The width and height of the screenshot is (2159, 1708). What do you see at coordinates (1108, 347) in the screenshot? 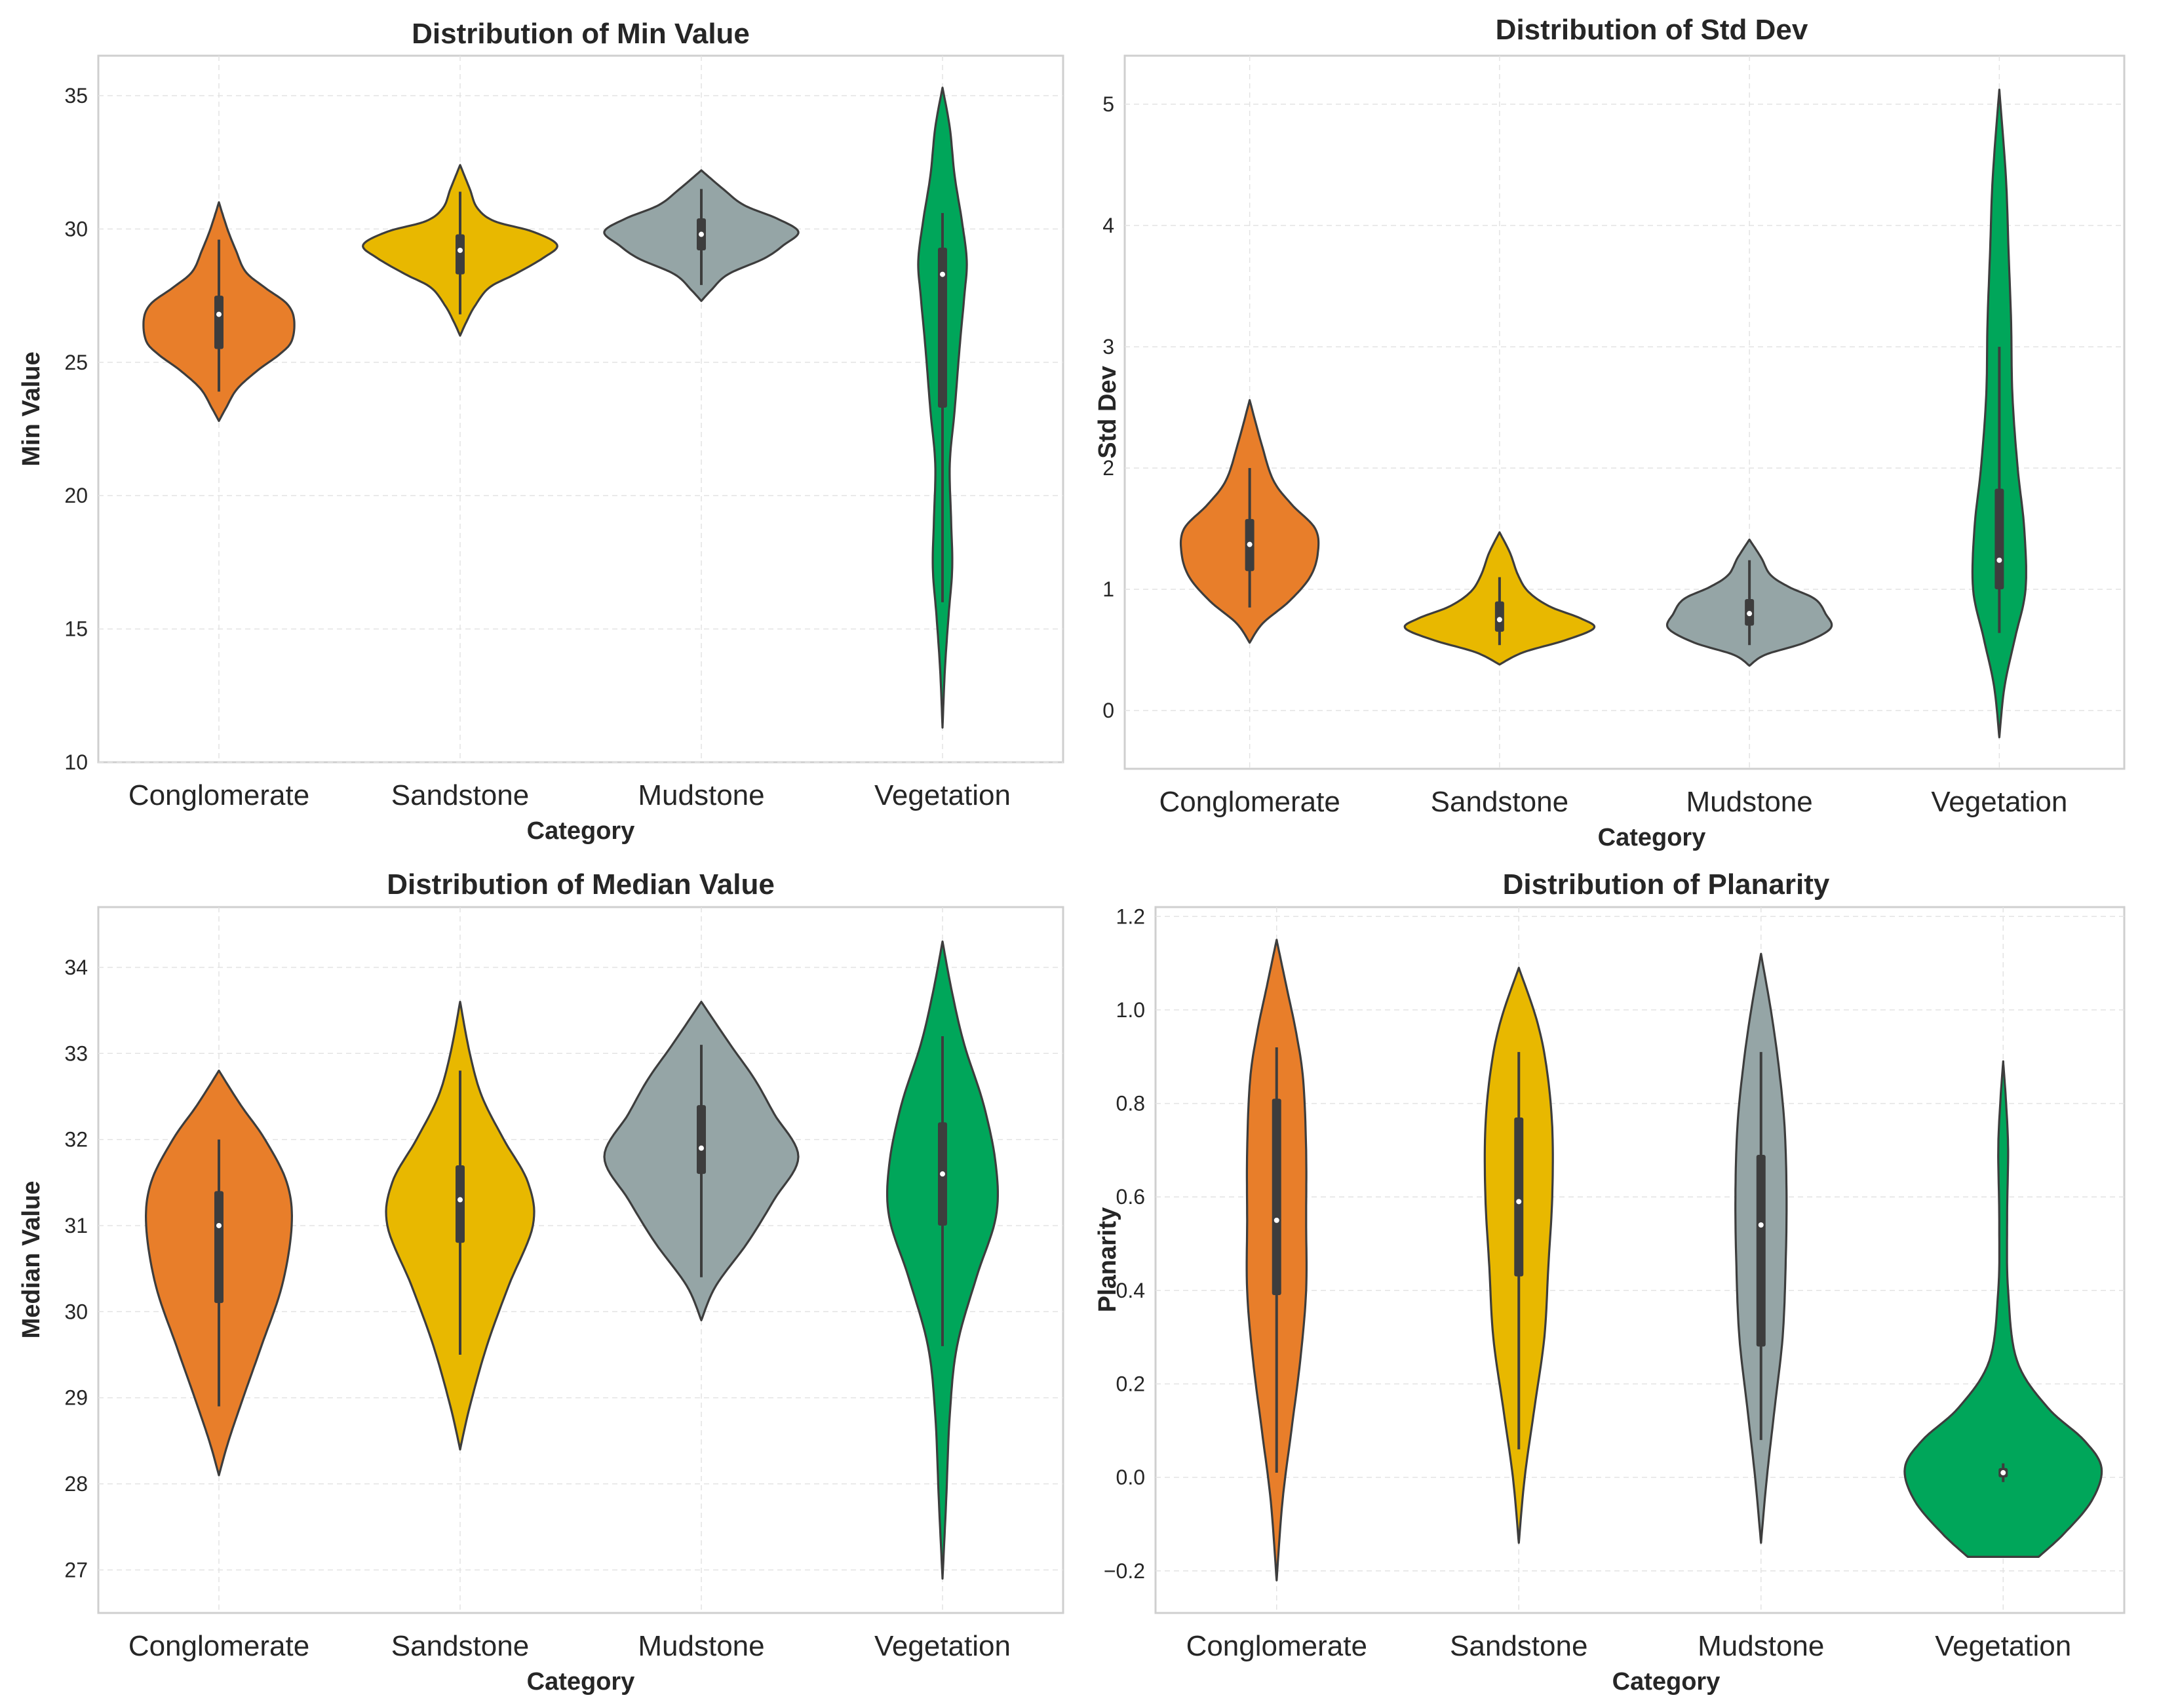
I see `y-tick-label: 3` at bounding box center [1108, 347].